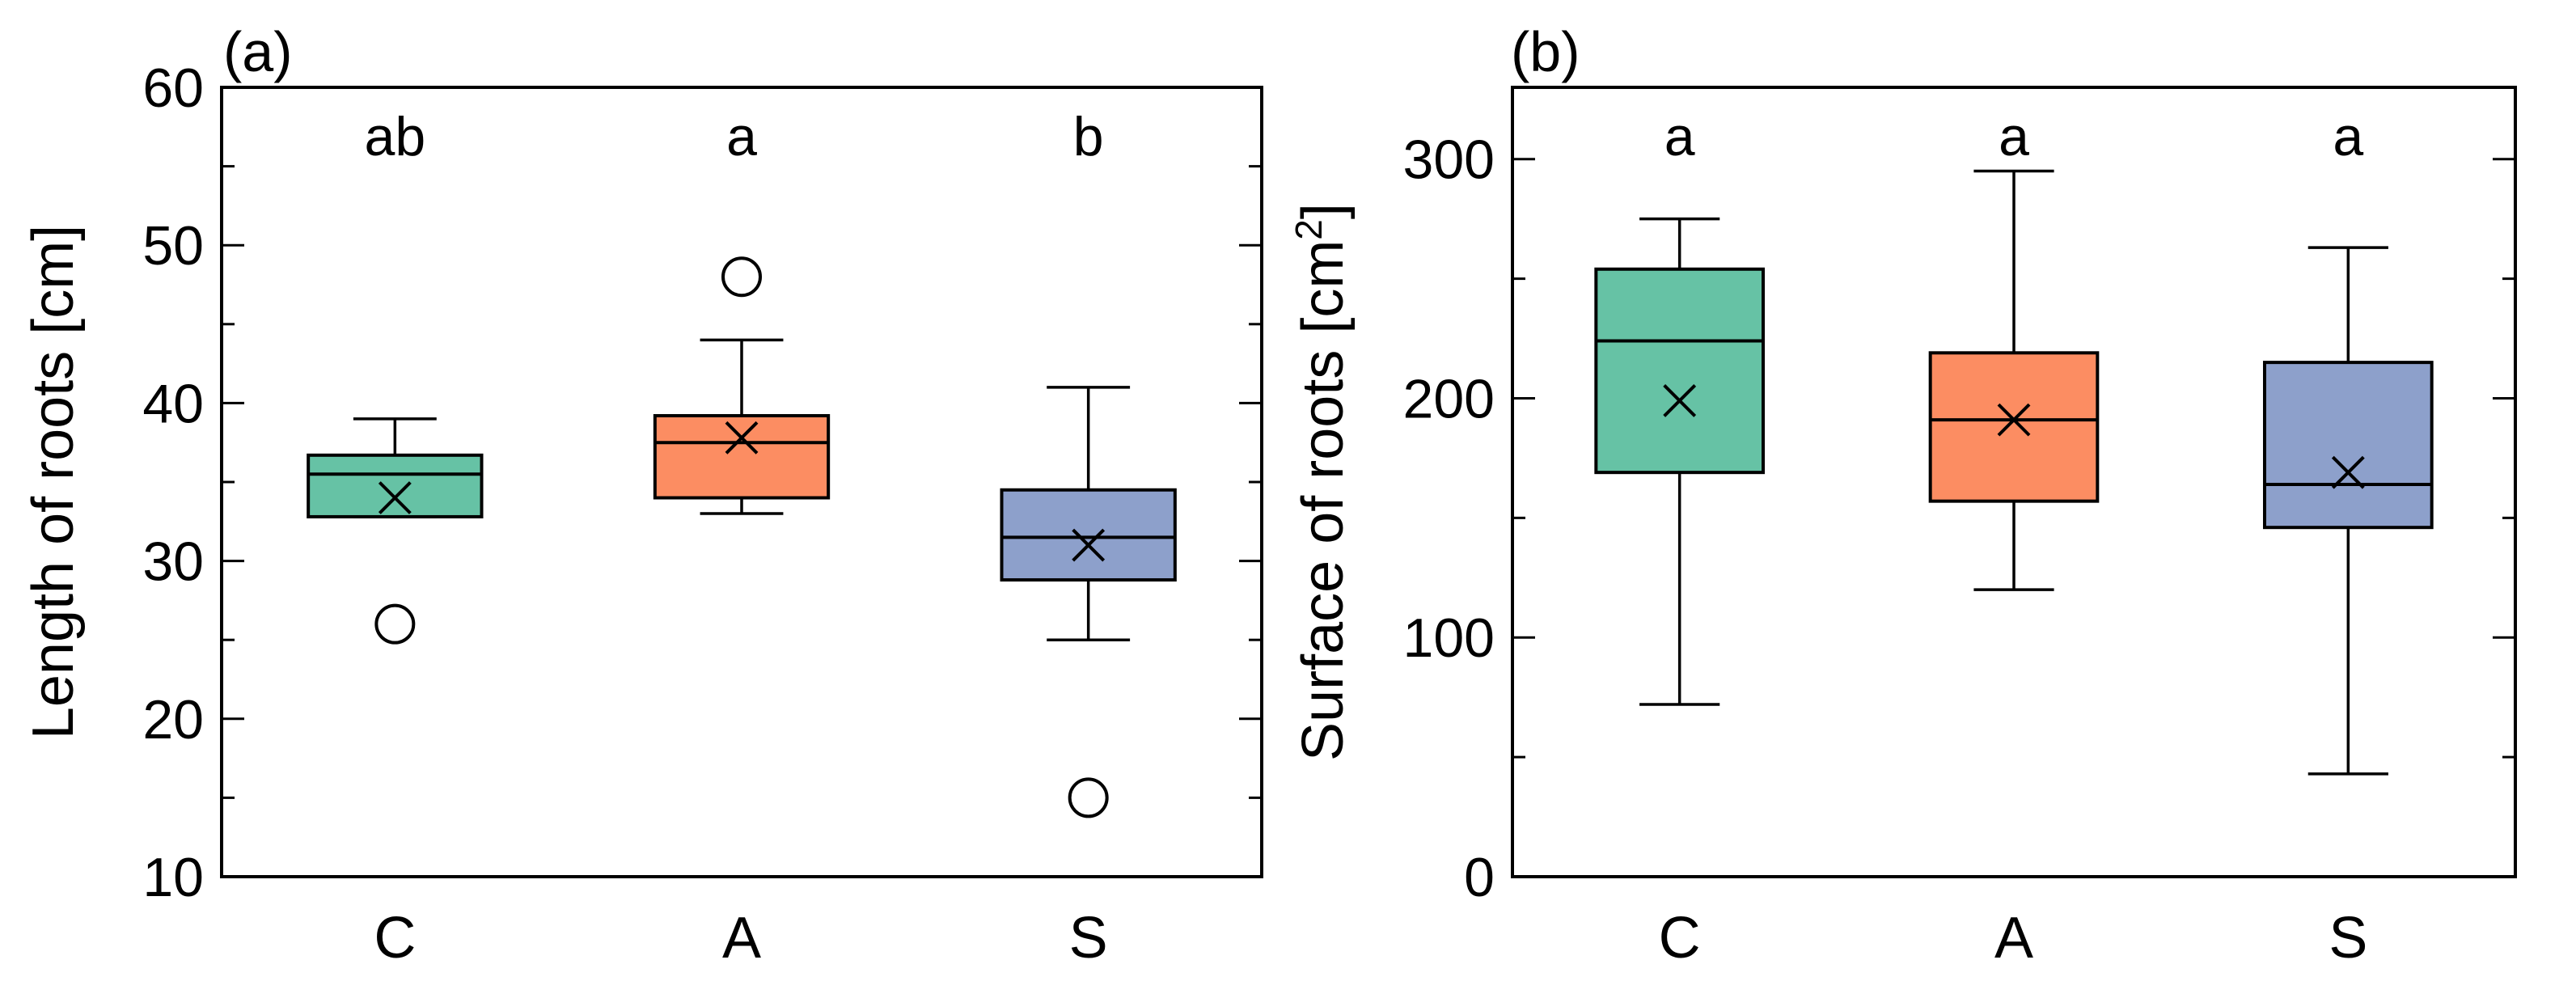 The width and height of the screenshot is (2576, 998). What do you see at coordinates (1449, 638) in the screenshot?
I see `y-tick-label: 100` at bounding box center [1449, 638].